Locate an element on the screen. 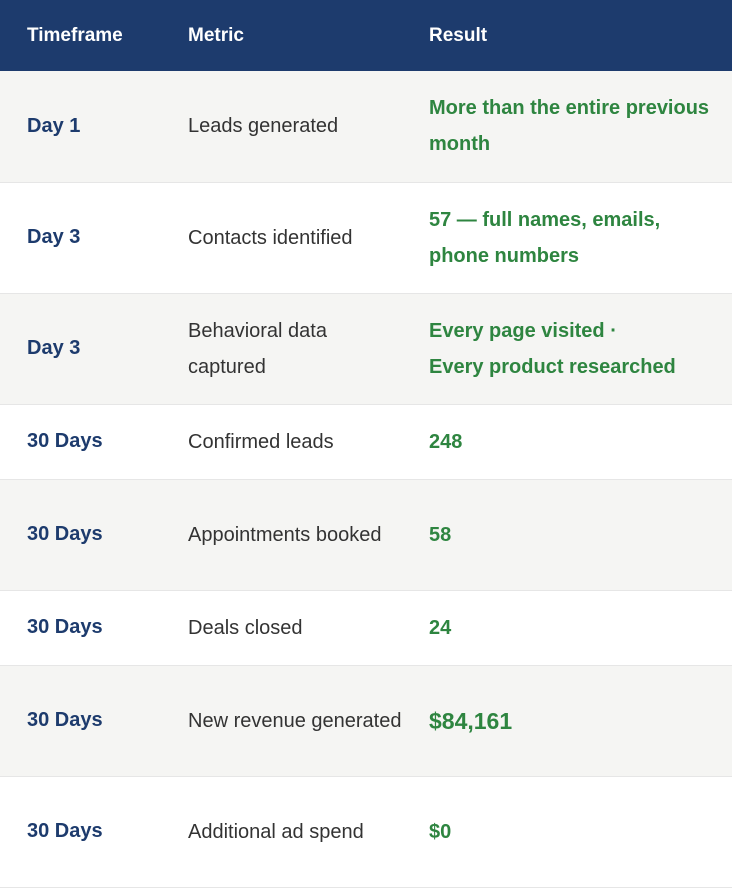 Image resolution: width=732 pixels, height=888 pixels. header-row: Timeframe Metric Result is located at coordinates (366, 35).